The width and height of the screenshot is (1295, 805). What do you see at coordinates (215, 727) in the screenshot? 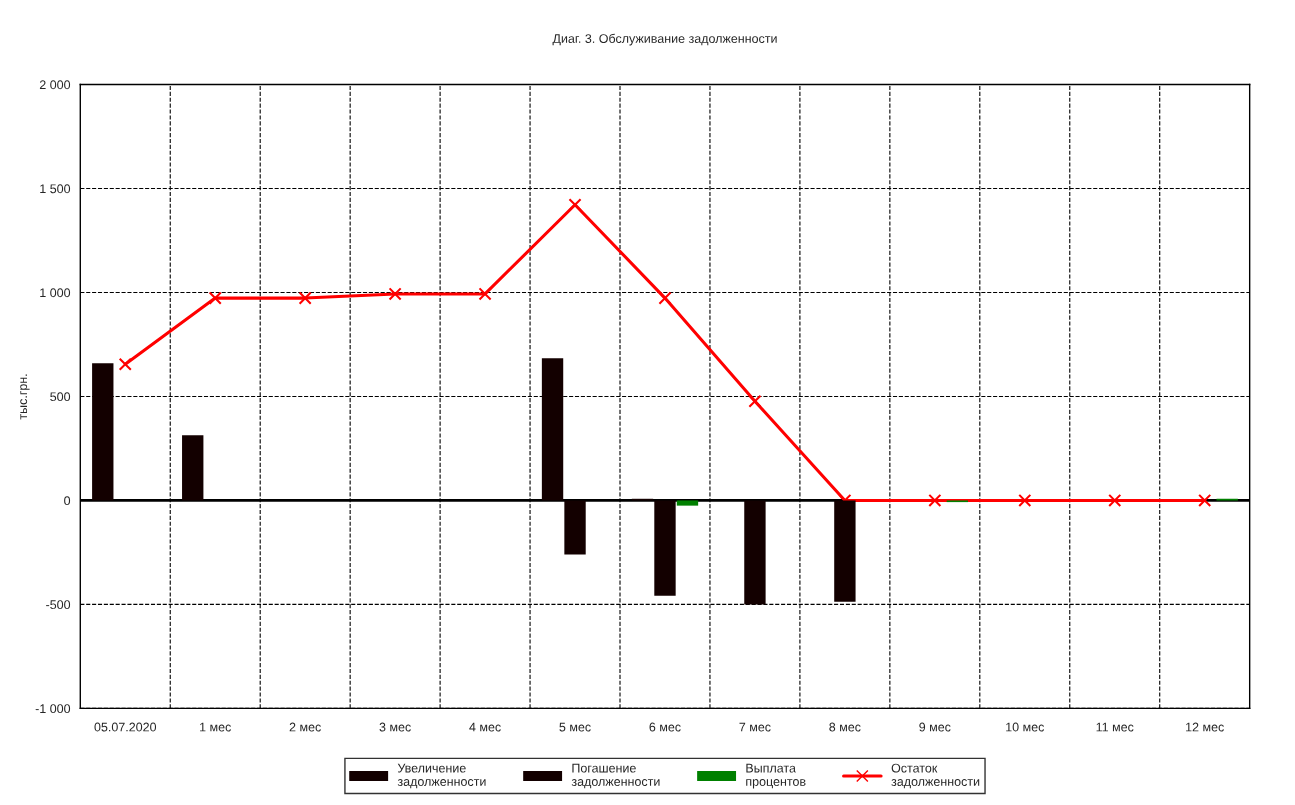
I see `x-tick-label: 1 мес` at bounding box center [215, 727].